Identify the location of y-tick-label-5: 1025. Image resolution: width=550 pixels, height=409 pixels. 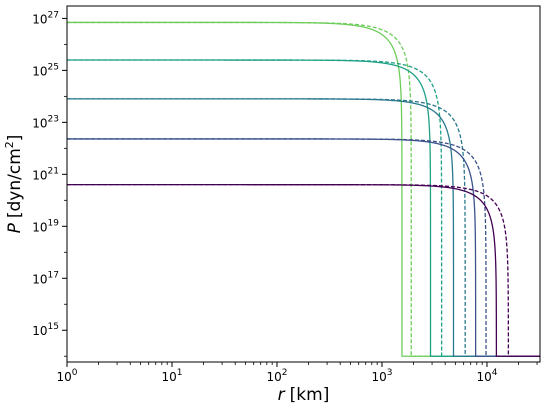
(45, 70).